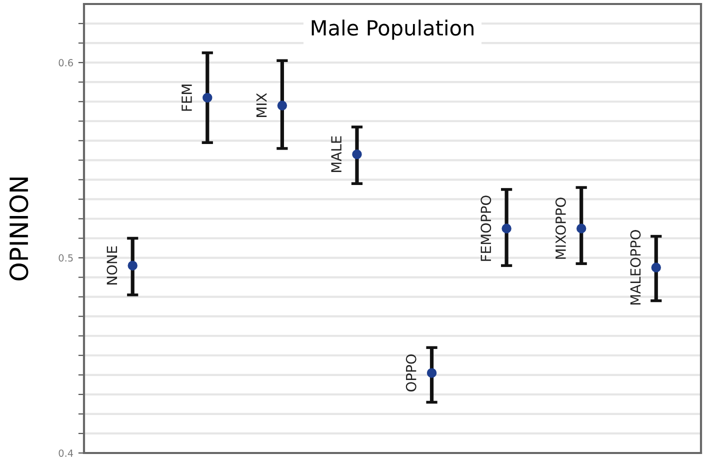 The width and height of the screenshot is (703, 457). Describe the element at coordinates (393, 30) in the screenshot. I see `text: Male Population` at that location.